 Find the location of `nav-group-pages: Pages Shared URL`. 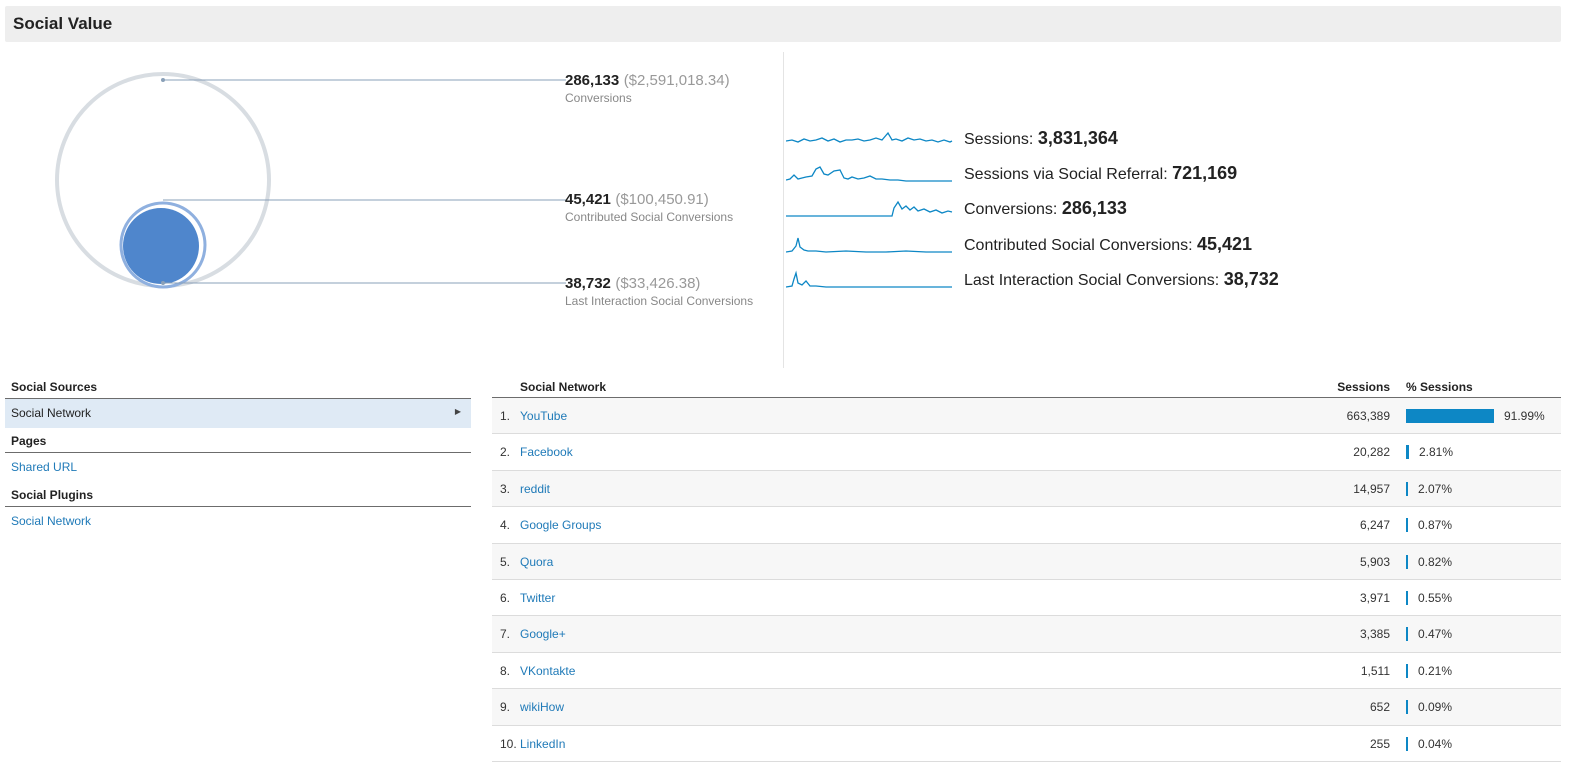

nav-group-pages: Pages Shared URL is located at coordinates (238, 457).